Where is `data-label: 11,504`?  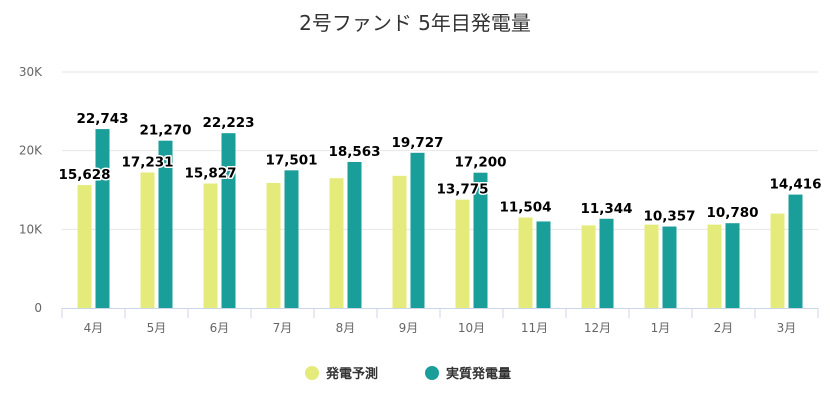
data-label: 11,504 is located at coordinates (525, 208).